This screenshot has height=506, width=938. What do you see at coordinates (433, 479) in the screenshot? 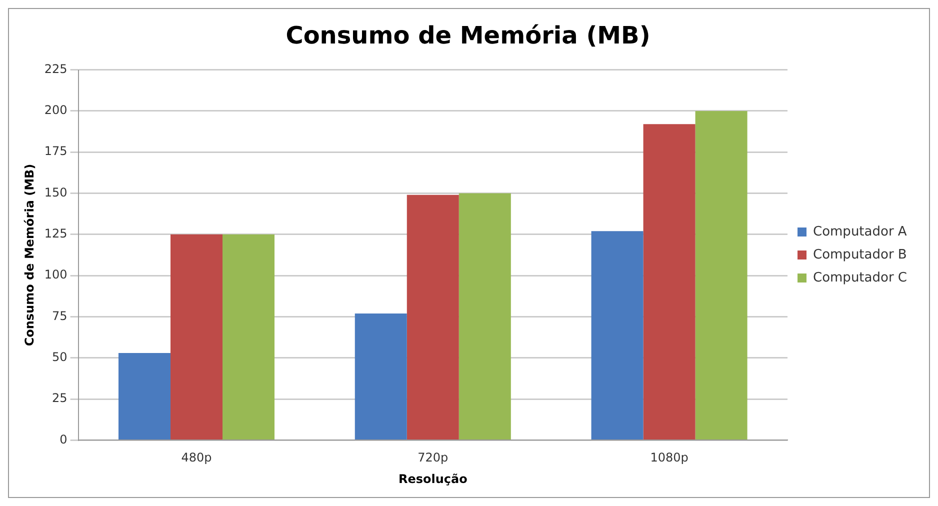
I see `x-axis-title: Resolução` at bounding box center [433, 479].